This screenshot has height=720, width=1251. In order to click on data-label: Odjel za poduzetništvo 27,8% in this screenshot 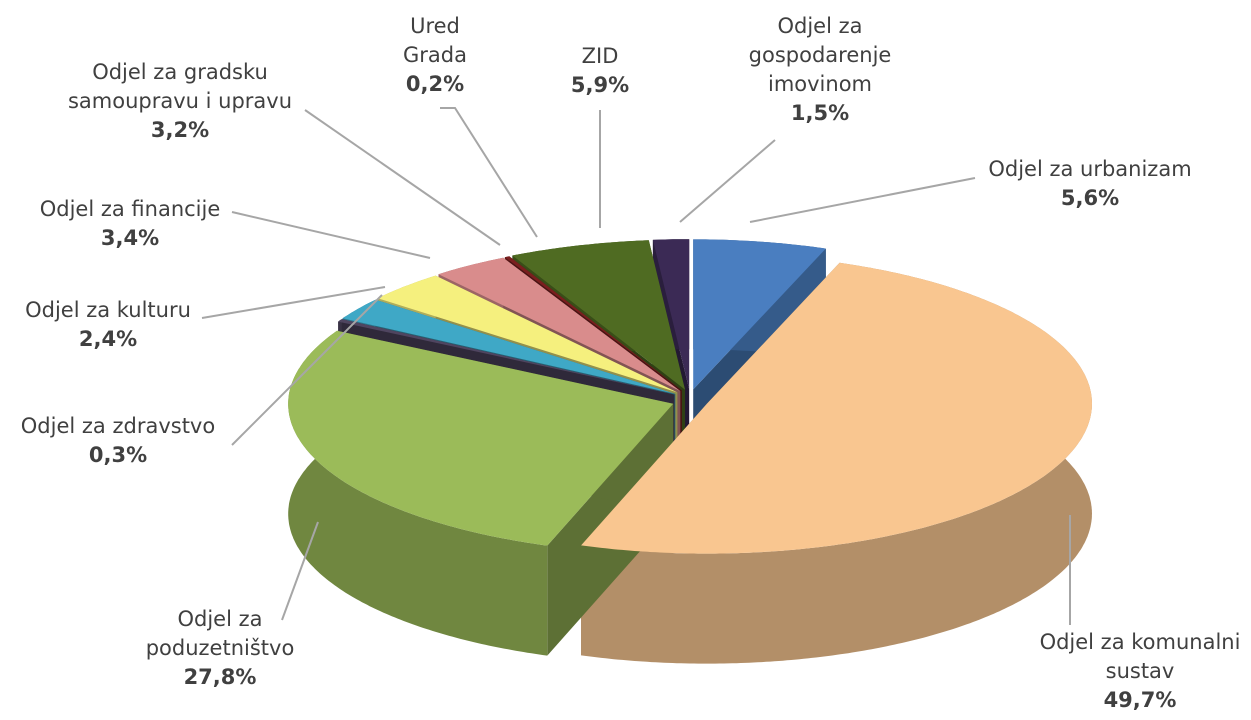, I will do `click(220, 648)`.